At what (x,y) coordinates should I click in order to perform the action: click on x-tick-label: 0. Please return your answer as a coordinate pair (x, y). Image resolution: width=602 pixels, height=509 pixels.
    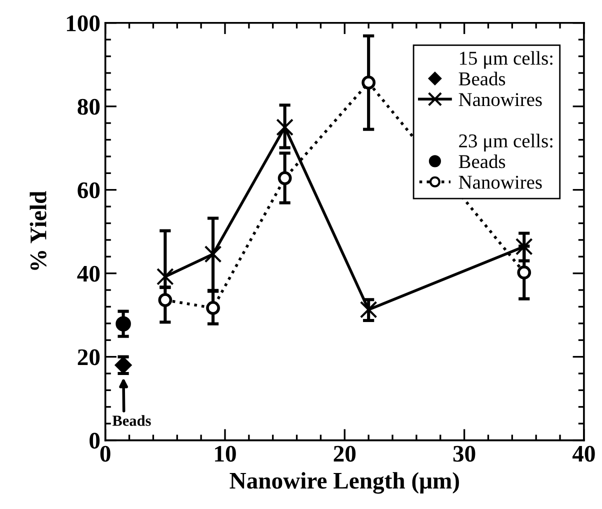
    Looking at the image, I should click on (105, 454).